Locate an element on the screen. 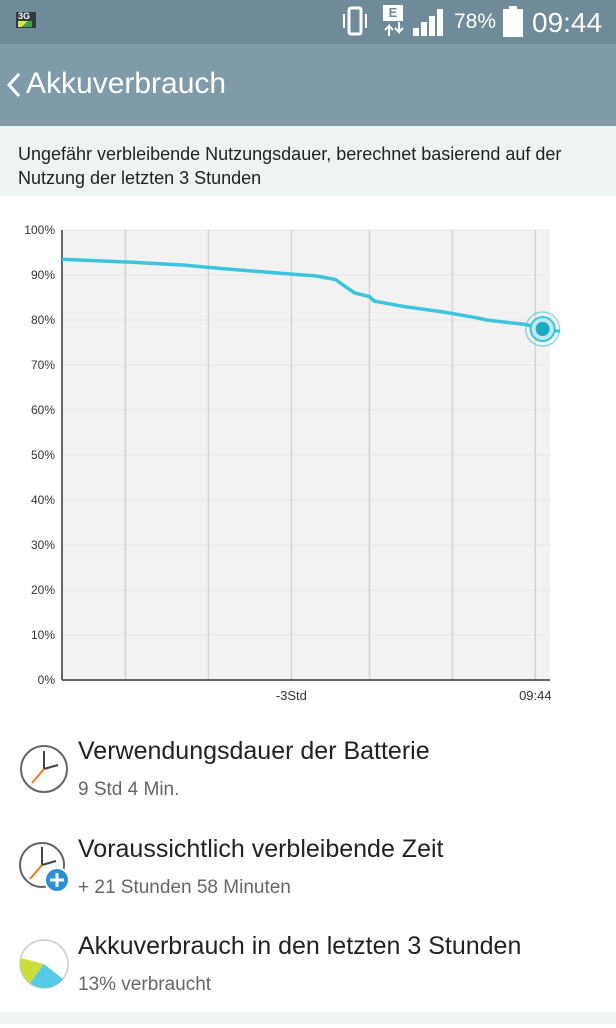  row-title: Akkuverbrauch in den letzten 3 Stunden is located at coordinates (300, 946).